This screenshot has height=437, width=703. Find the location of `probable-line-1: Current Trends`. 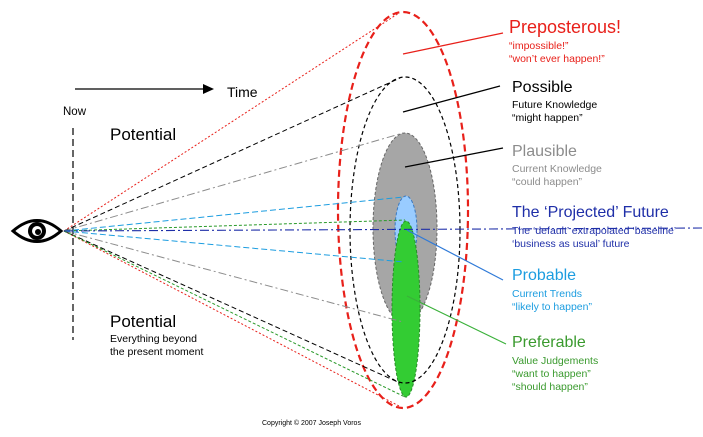

probable-line-1: Current Trends is located at coordinates (547, 294).